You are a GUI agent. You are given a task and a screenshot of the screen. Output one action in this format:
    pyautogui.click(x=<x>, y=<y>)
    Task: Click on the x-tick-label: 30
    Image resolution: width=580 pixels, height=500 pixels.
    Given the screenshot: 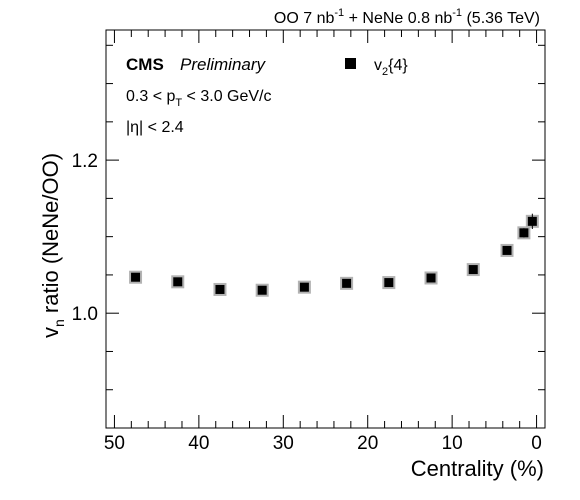 What is the action you would take?
    pyautogui.click(x=283, y=443)
    